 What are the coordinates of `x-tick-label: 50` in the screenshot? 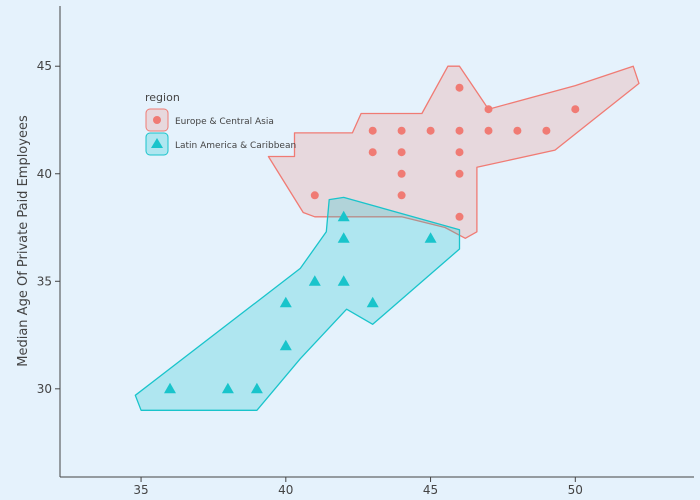 It's located at (575, 490).